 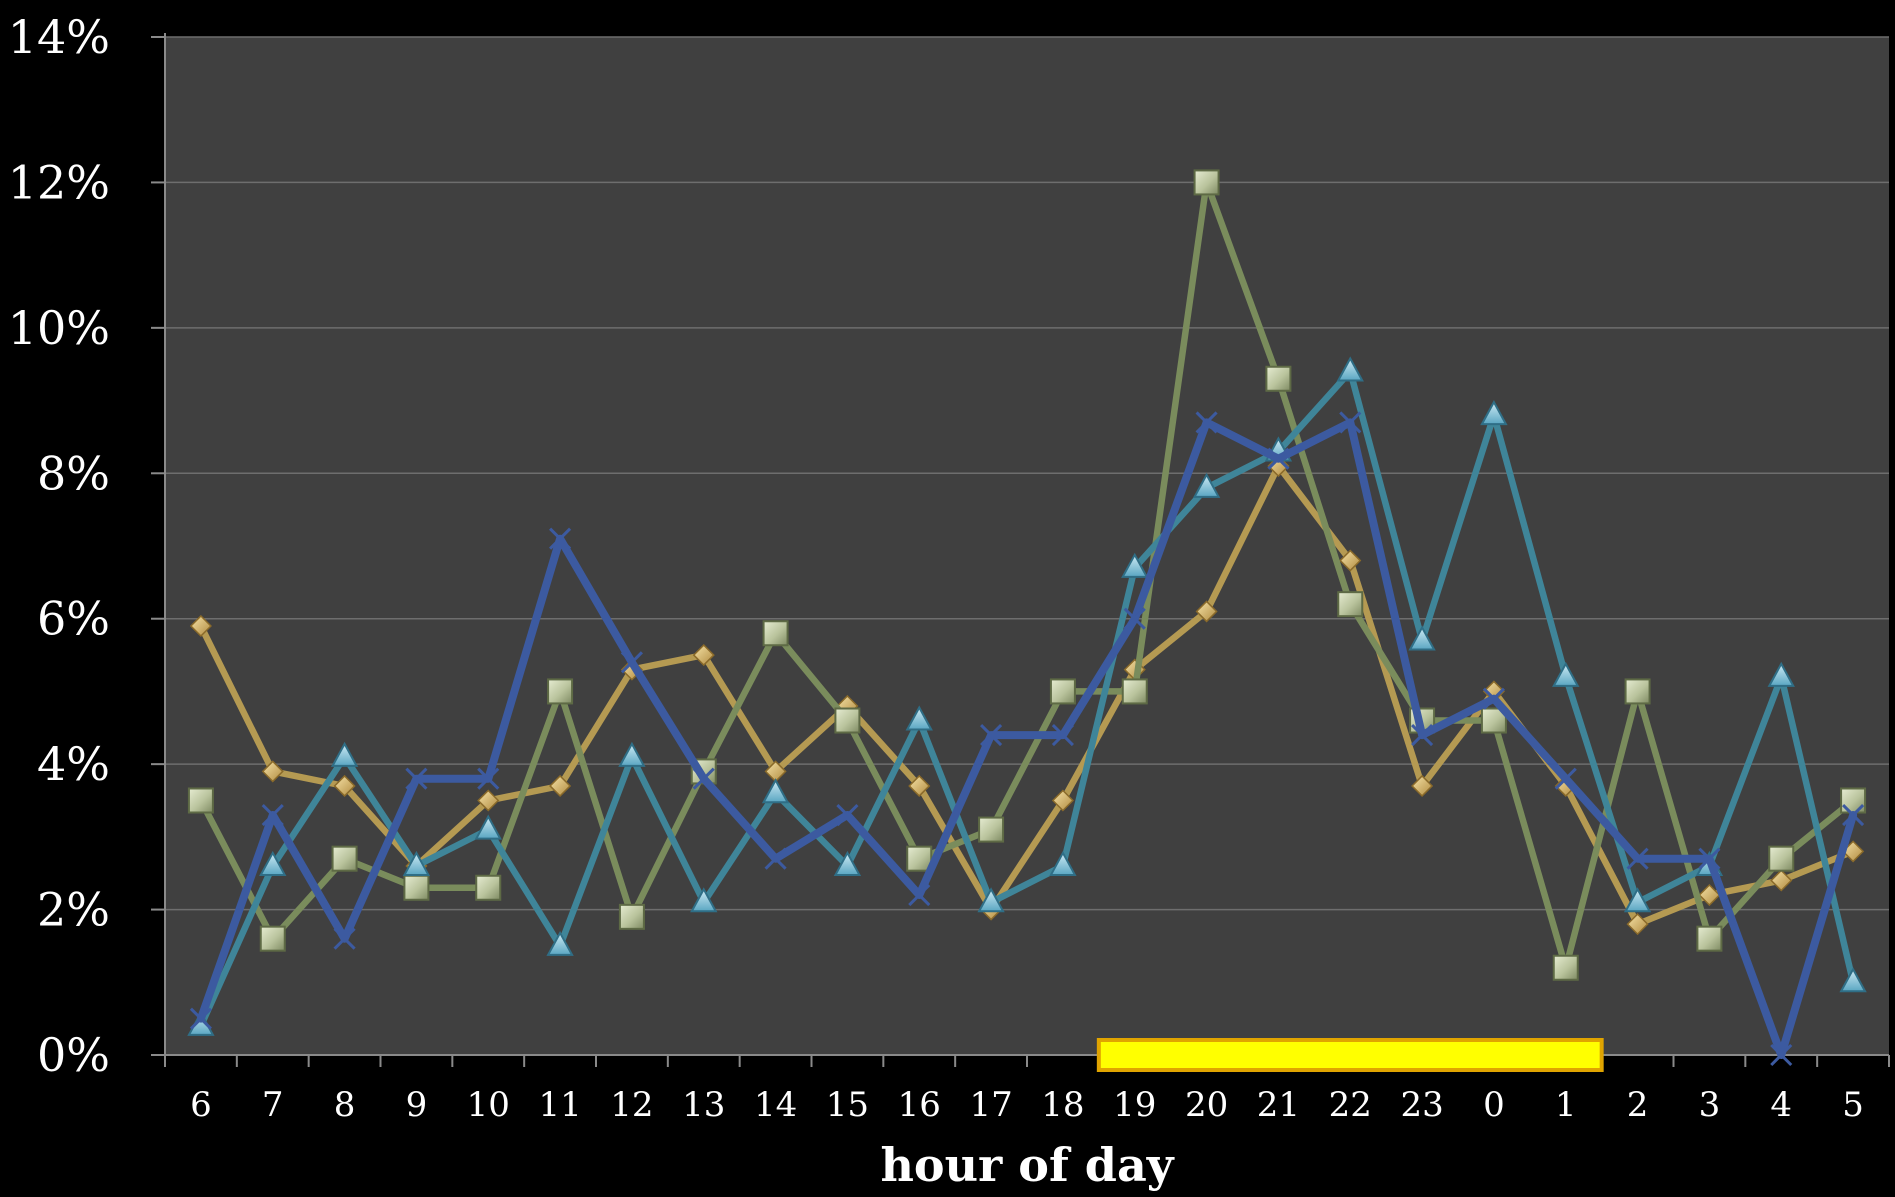 I want to click on y-tick-label: 6%, so click(x=73, y=619).